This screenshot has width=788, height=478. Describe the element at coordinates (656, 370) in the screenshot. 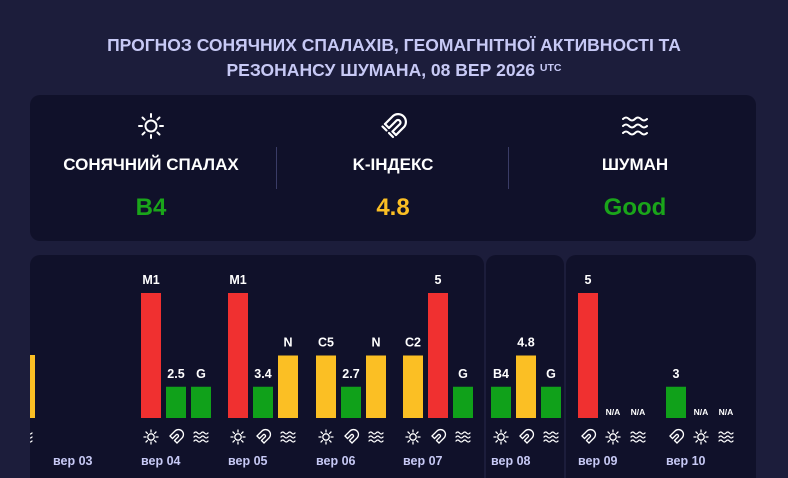

I see `forecast-days-group: 5 N/A N/A вер 09 3 N/A N/A вер 10` at that location.